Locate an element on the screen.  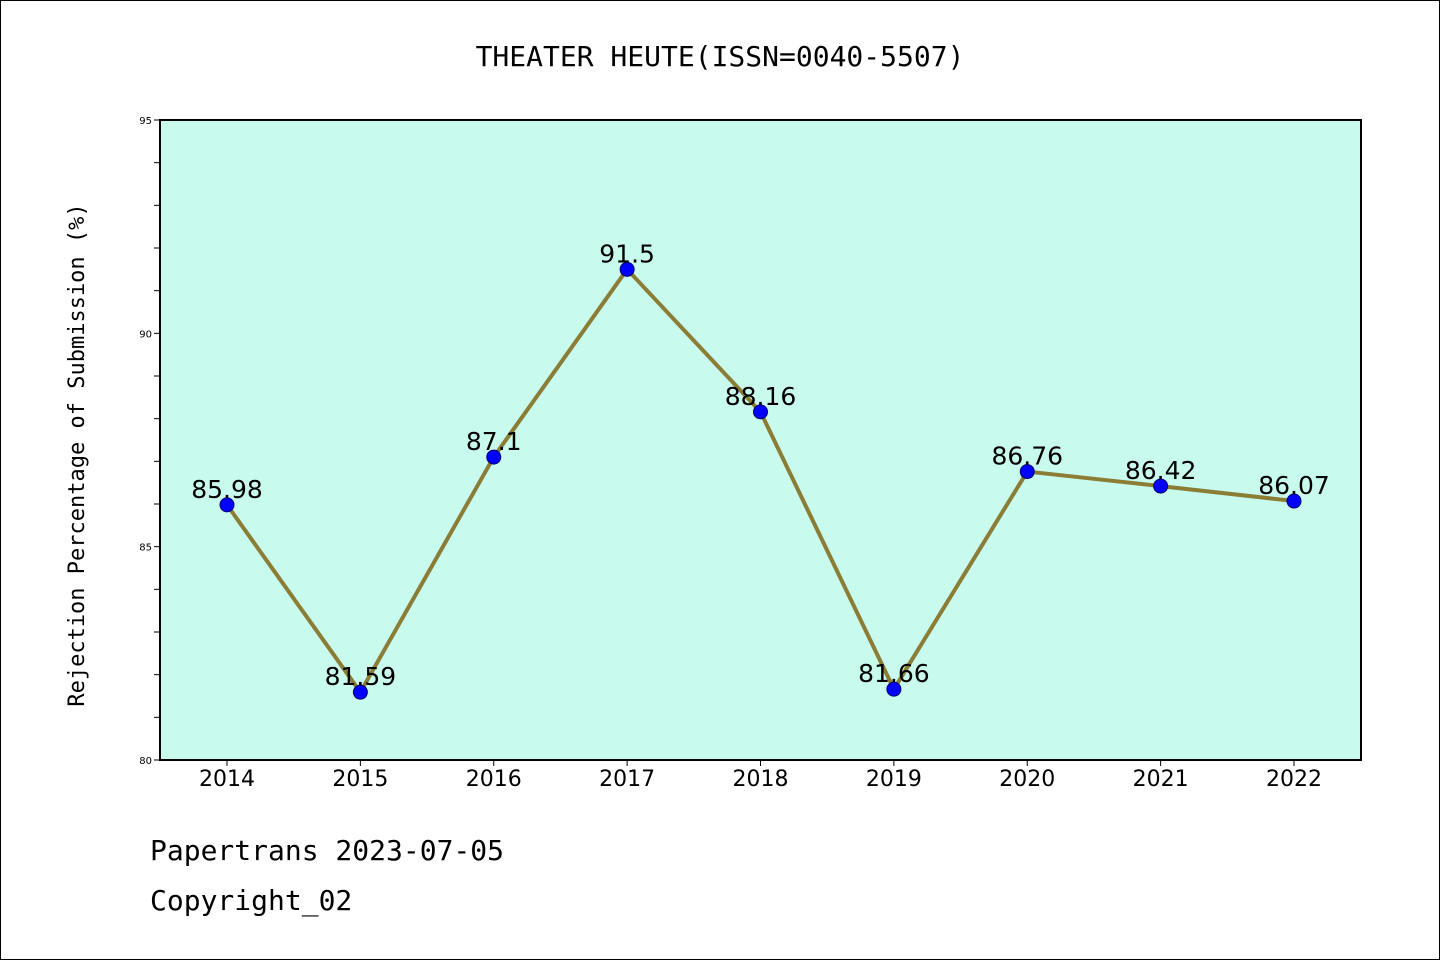
data-point-2021 is located at coordinates (1161, 486).